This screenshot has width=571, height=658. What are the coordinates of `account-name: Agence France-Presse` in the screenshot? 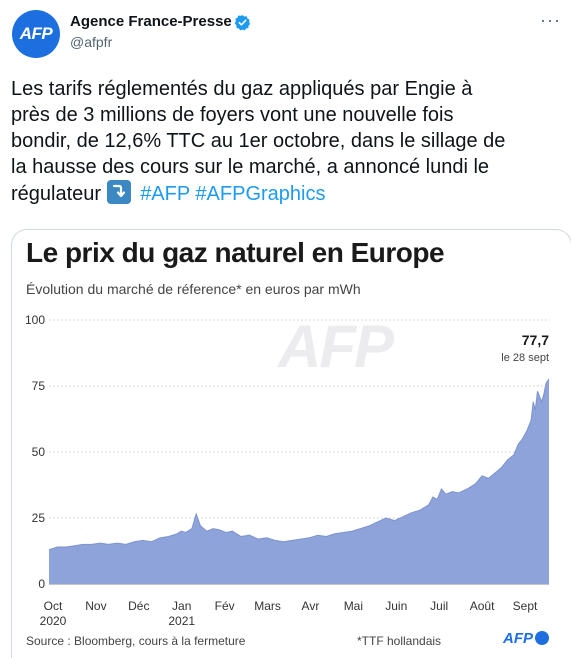 It's located at (151, 21).